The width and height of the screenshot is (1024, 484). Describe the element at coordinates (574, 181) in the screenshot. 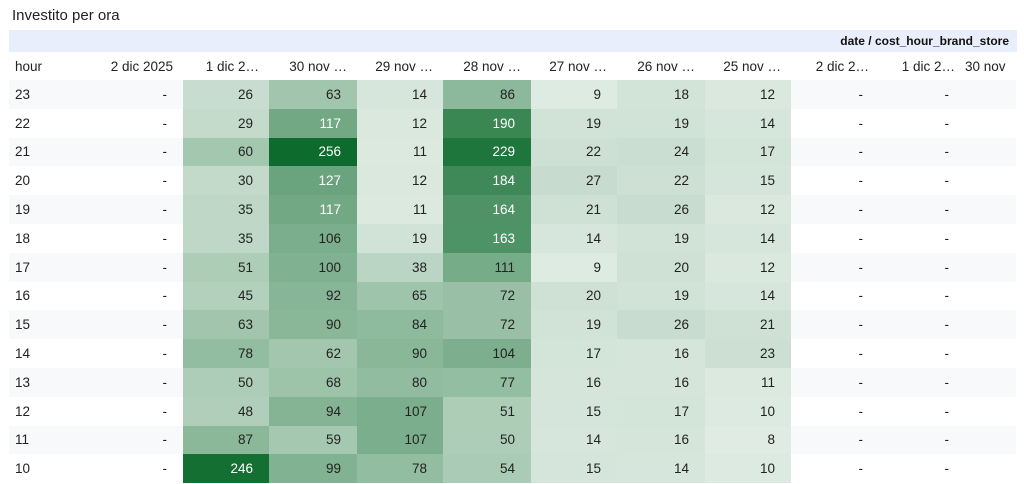

I see `table-cell: 27` at that location.